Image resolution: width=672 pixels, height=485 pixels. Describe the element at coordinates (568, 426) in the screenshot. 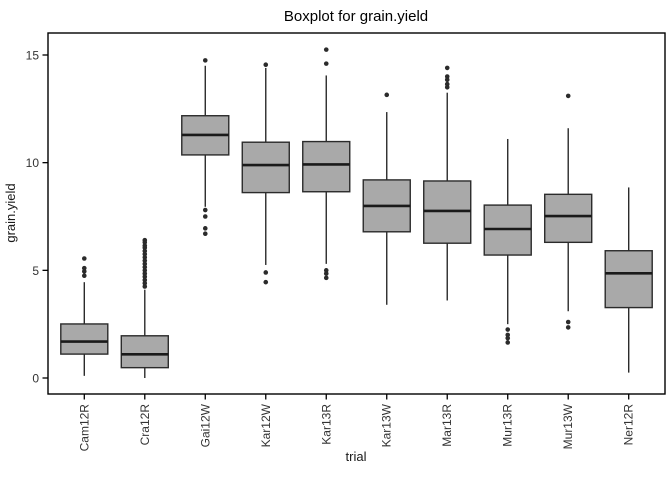

I see `x-tick-label-Mur13W: Mur13W` at that location.